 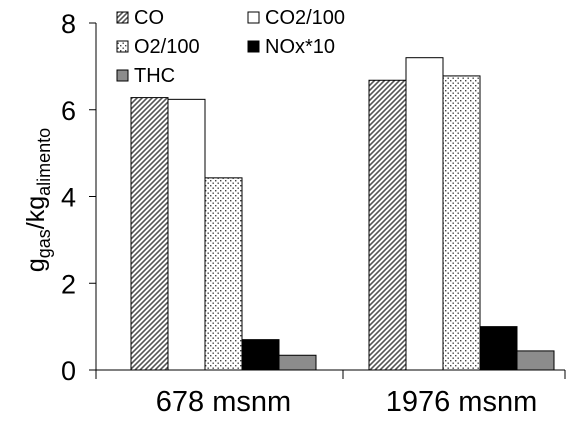 What do you see at coordinates (223, 402) in the screenshot?
I see `x-category-label: 678 msnm` at bounding box center [223, 402].